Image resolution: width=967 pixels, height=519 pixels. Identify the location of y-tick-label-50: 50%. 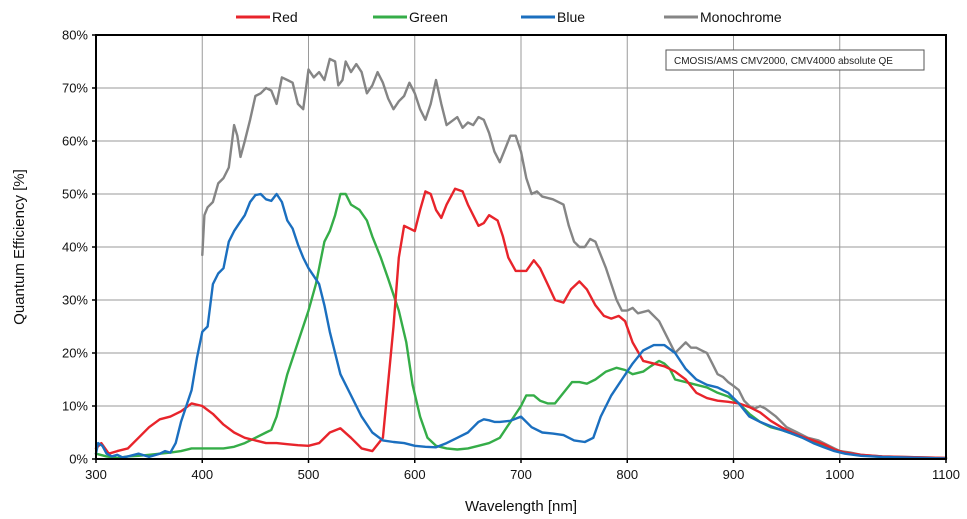
(75, 194).